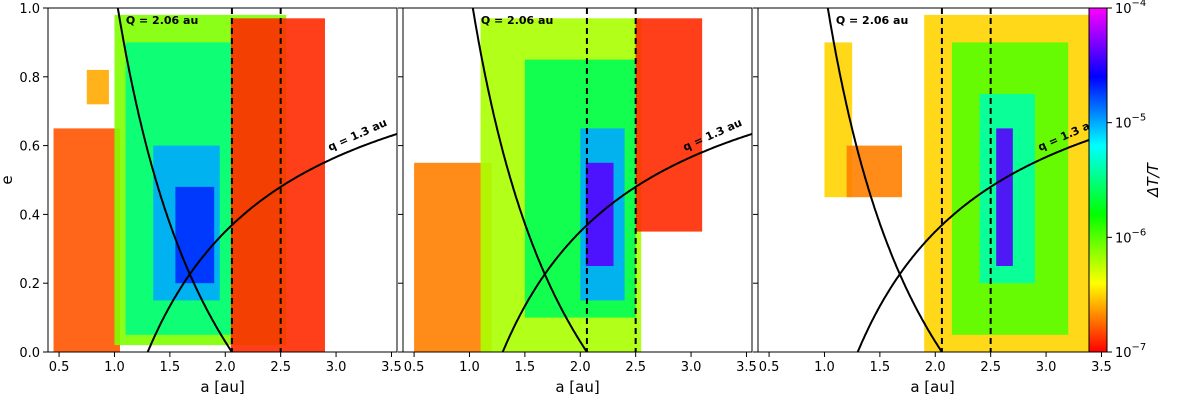  I want to click on colorbar-ticks: 10⁻⁷ 10⁻⁶ 10⁻⁵ 10⁻⁴, so click(1126, 180).